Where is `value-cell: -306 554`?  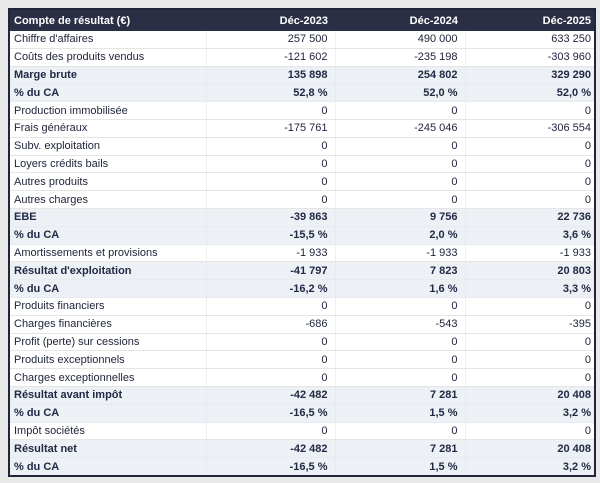
value-cell: -306 554 is located at coordinates (529, 128).